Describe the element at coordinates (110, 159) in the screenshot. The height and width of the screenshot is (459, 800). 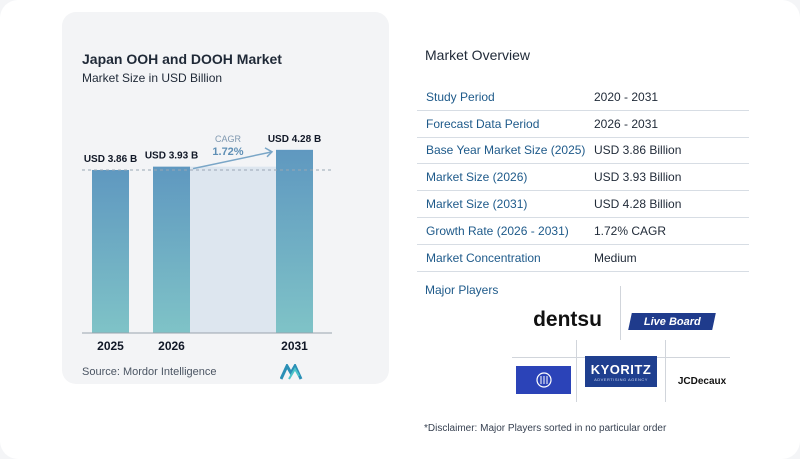
I see `data-label-2025: USD 3.86 B` at that location.